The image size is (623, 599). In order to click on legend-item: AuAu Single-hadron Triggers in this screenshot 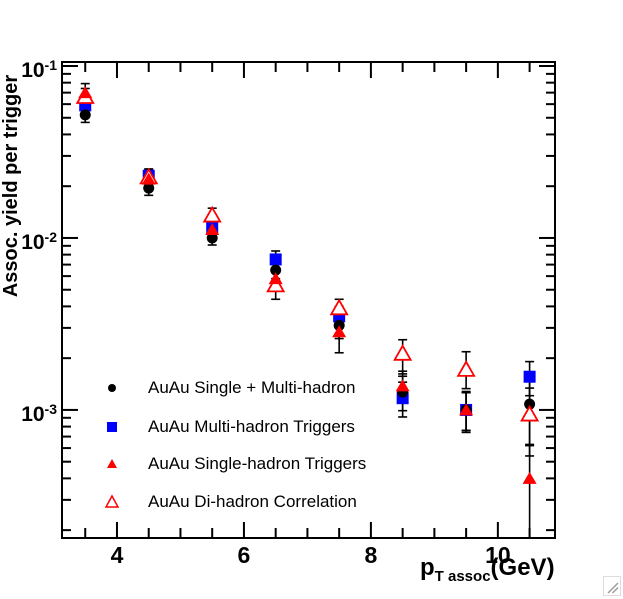, I will do `click(230, 464)`.